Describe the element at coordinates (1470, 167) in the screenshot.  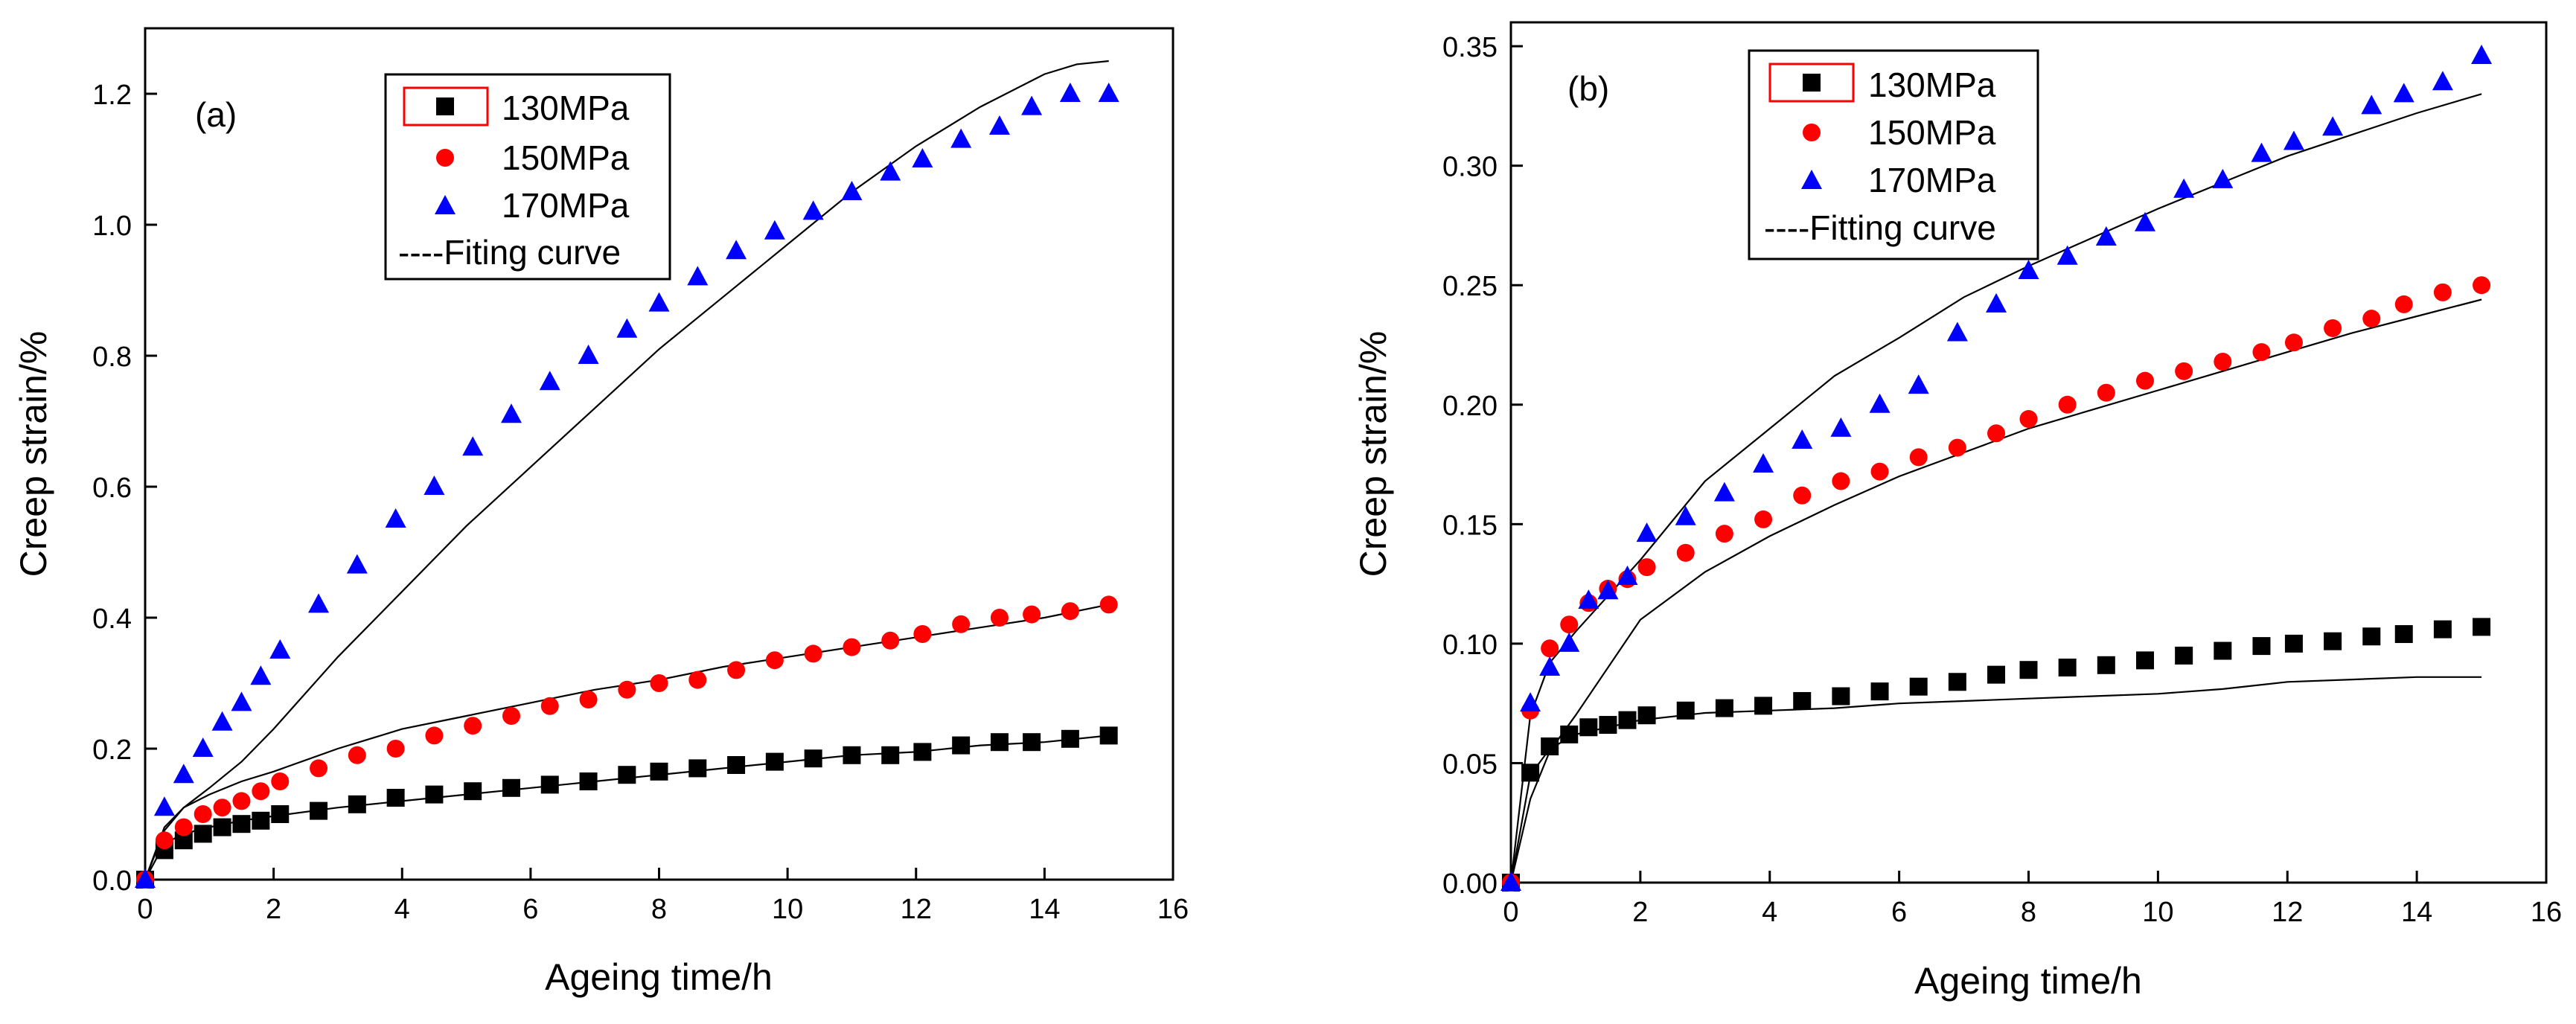
I see `y-tick-label-b: 0.30` at that location.